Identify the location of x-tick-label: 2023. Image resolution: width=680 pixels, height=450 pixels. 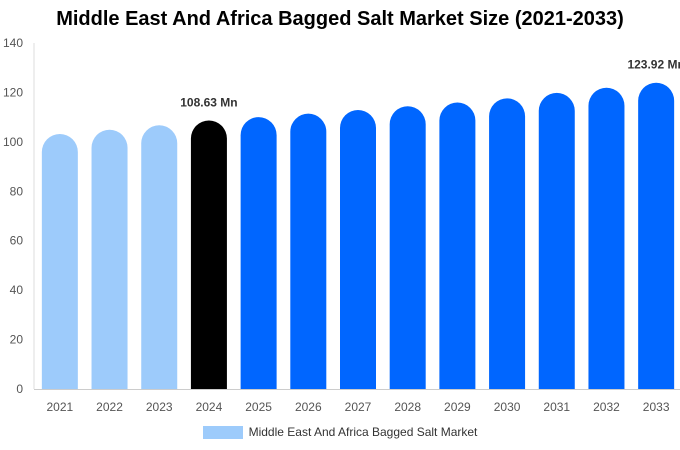
(159, 407).